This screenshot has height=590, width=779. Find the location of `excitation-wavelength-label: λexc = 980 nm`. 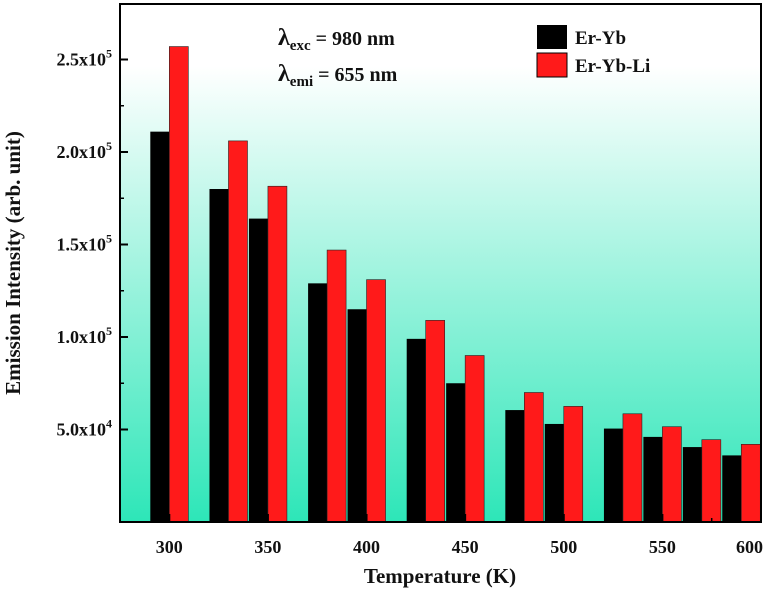

excitation-wavelength-label: λexc = 980 nm is located at coordinates (336, 39).